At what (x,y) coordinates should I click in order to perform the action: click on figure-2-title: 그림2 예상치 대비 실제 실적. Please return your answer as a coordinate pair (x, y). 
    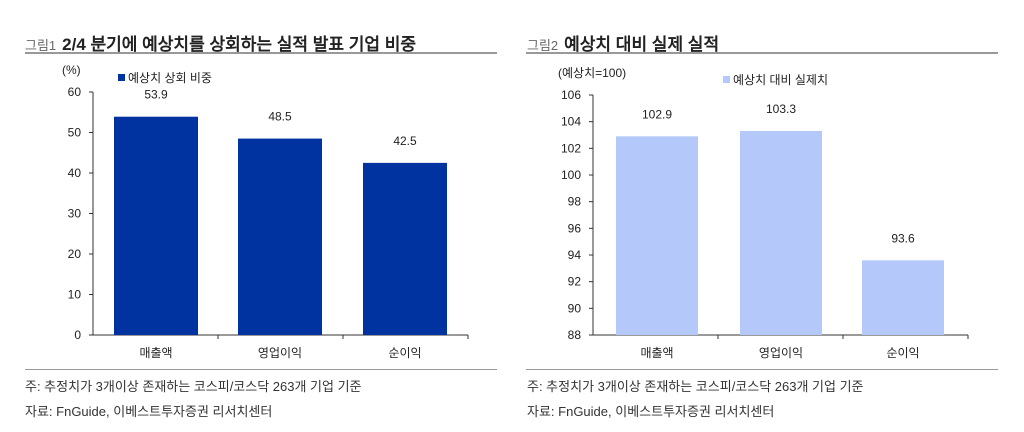
    Looking at the image, I should click on (623, 42).